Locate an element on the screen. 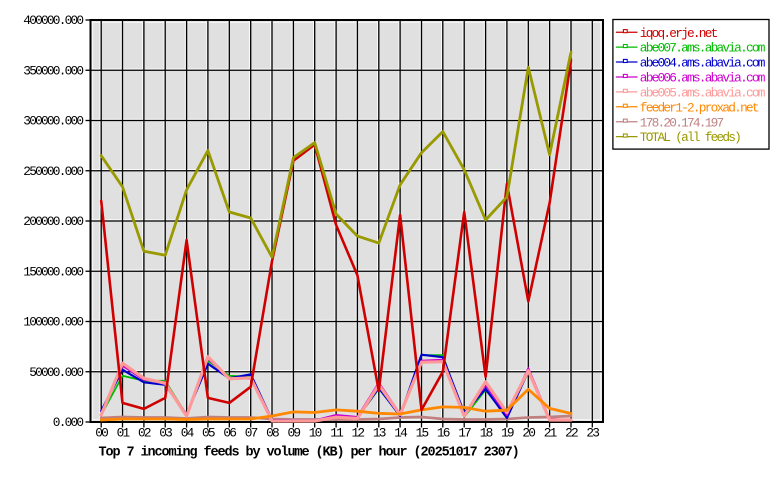 This screenshot has width=780, height=480. svg-text: 06 is located at coordinates (229, 433).